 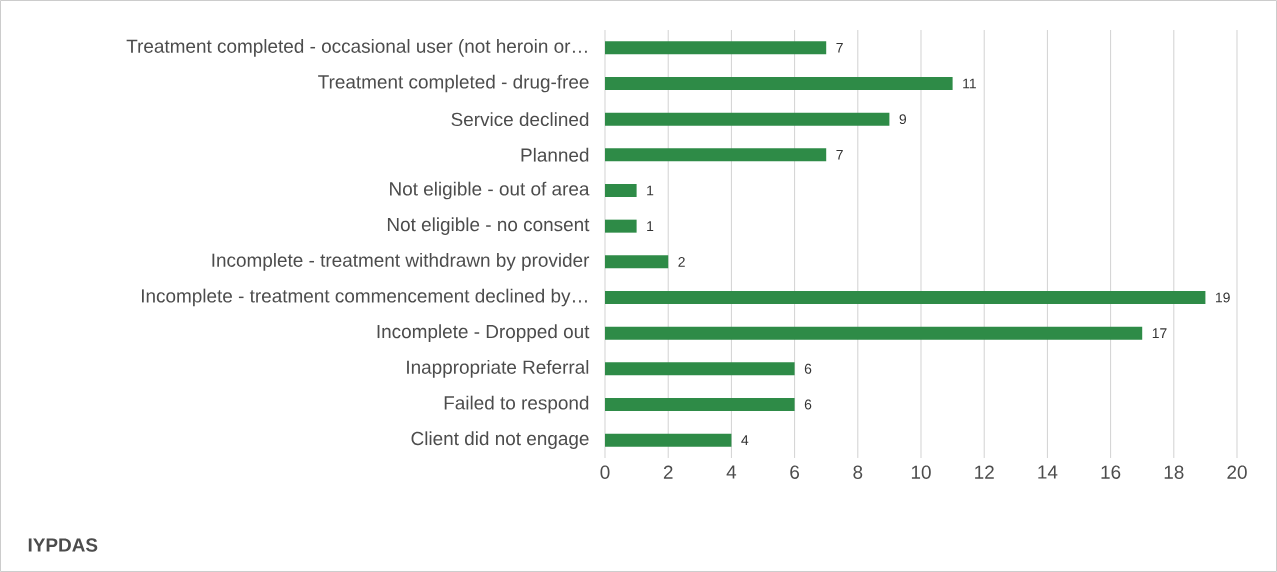 I want to click on data-label: 17, so click(x=1159, y=333).